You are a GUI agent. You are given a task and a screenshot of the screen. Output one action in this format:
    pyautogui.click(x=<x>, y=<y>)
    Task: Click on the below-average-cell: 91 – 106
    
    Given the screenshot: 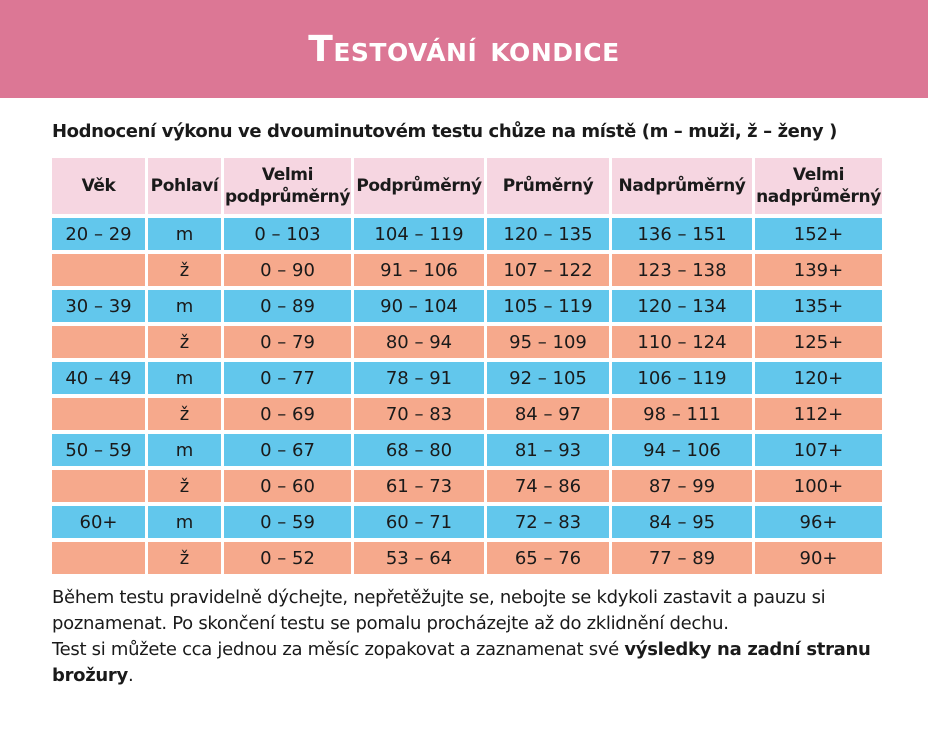 What is the action you would take?
    pyautogui.click(x=419, y=270)
    